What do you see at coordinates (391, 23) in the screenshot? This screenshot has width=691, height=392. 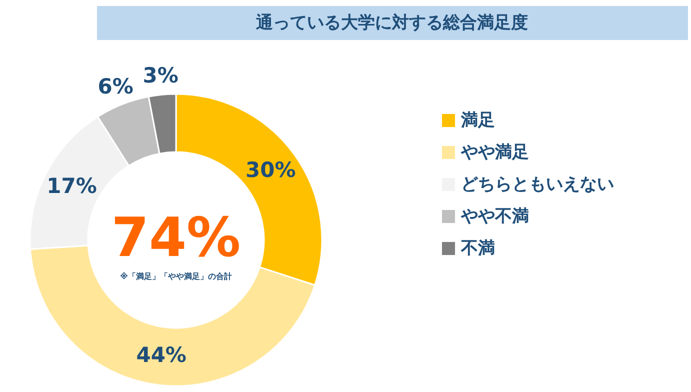 I see `chart-title: 通っている大学に対する総合満足度` at bounding box center [391, 23].